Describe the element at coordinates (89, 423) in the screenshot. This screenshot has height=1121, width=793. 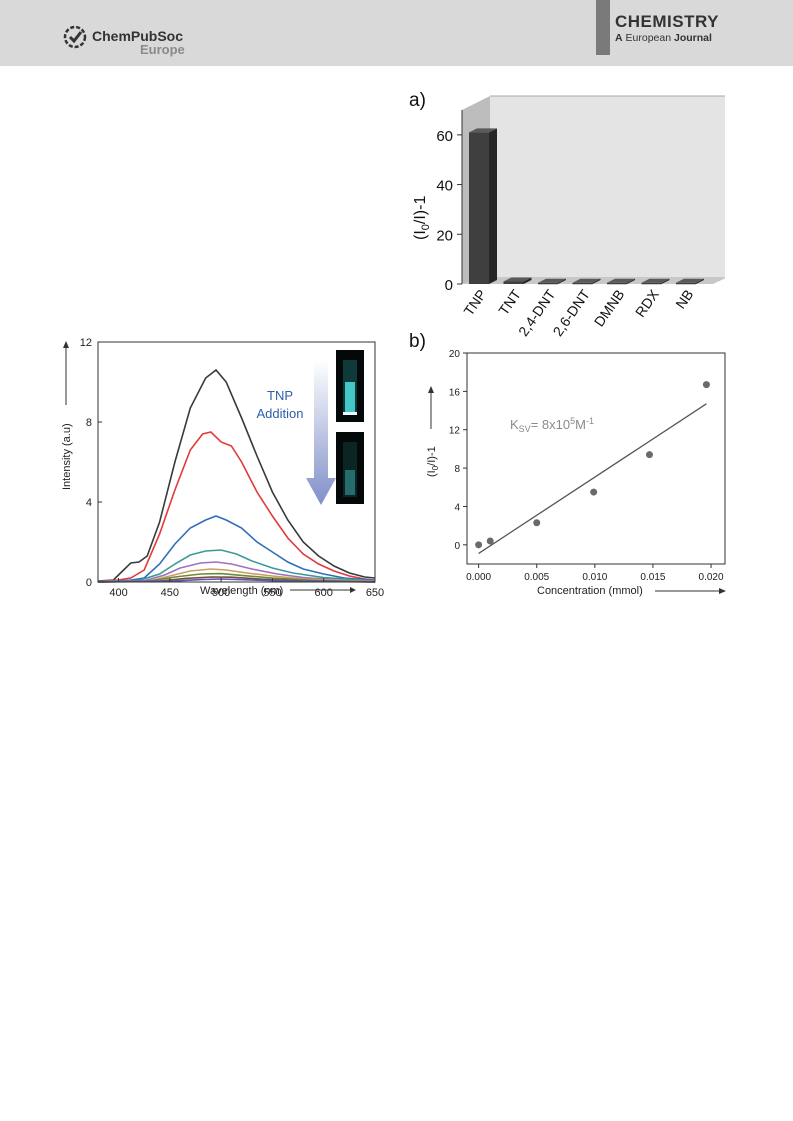
I see `spectrum-y-tick-label: 8` at that location.